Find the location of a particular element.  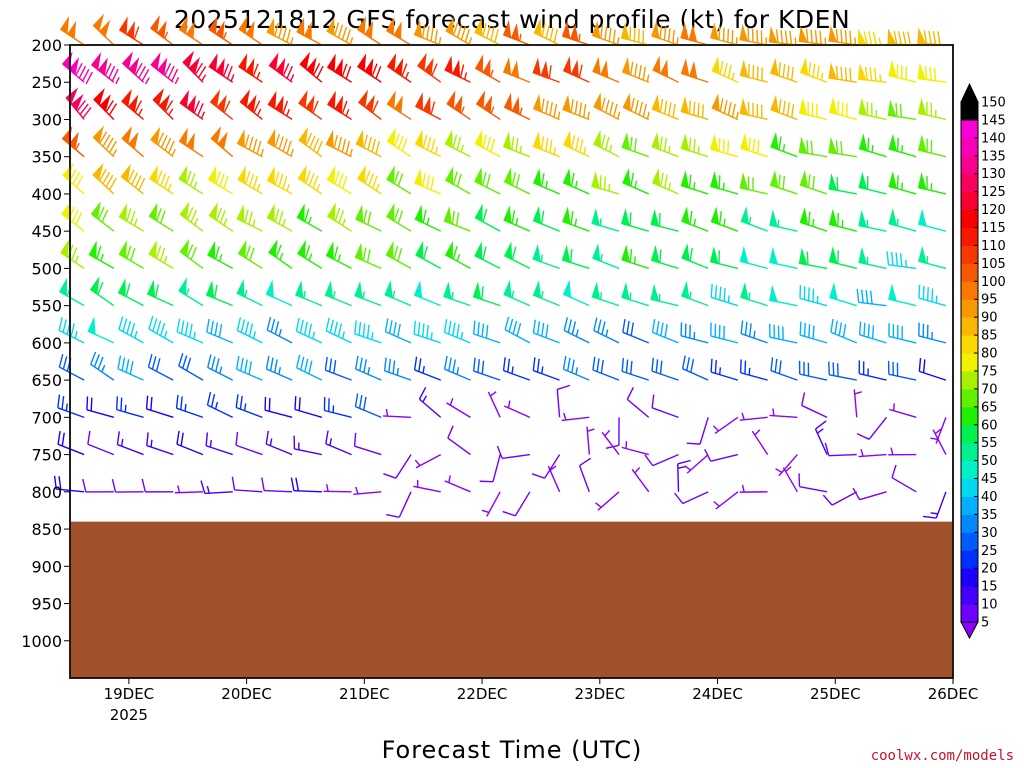

y-tick-label: 700 is located at coordinates (46, 417).